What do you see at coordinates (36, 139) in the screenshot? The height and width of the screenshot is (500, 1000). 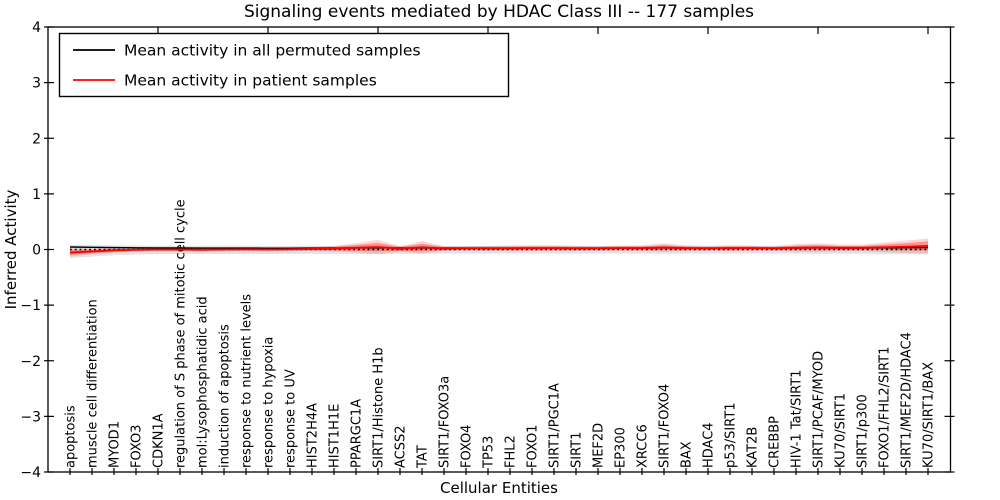 I see `y-tick-label: 2` at bounding box center [36, 139].